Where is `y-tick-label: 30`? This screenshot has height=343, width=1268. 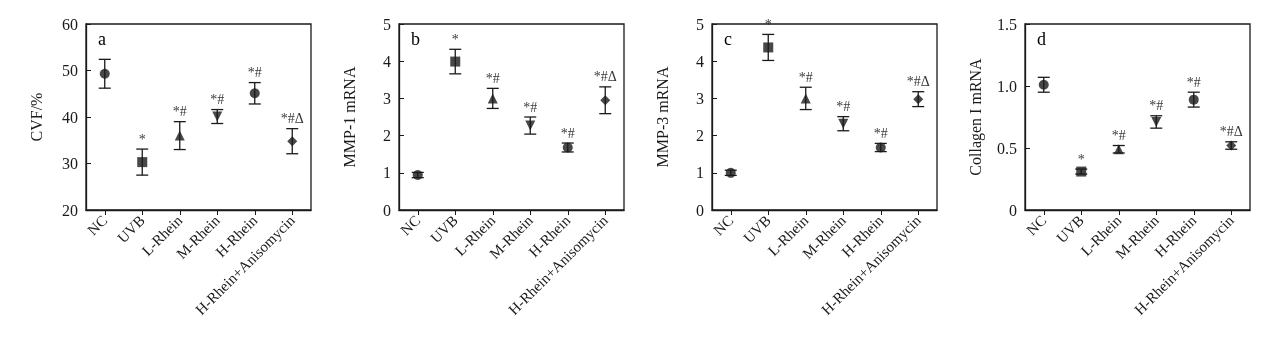
y-tick-label: 30 is located at coordinates (70, 163).